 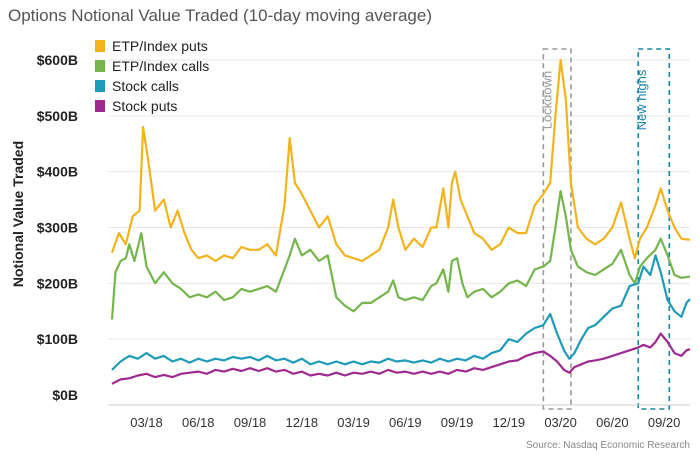 I want to click on x-tick-label: 03/19, so click(x=353, y=422).